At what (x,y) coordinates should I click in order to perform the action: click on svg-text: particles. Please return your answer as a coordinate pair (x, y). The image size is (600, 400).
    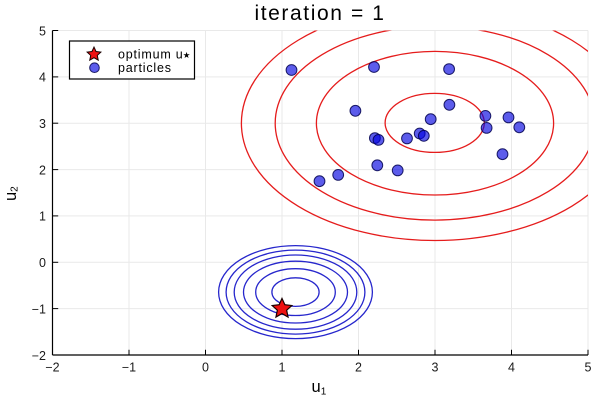
    Looking at the image, I should click on (145, 68).